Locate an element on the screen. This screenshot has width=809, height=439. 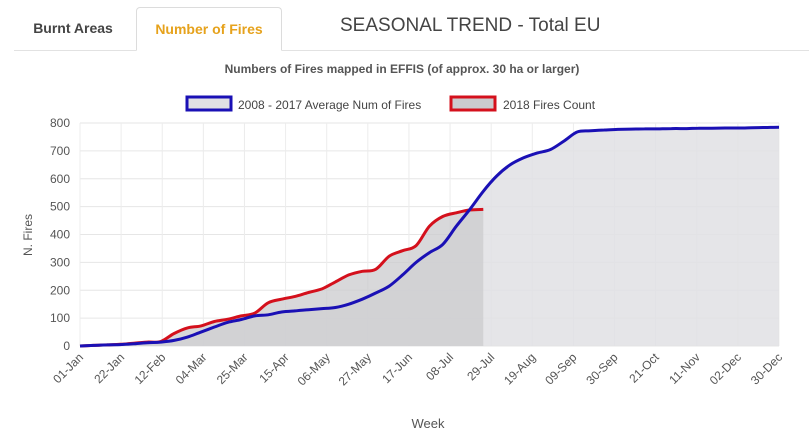
x-tick-label: 27-May is located at coordinates (355, 369).